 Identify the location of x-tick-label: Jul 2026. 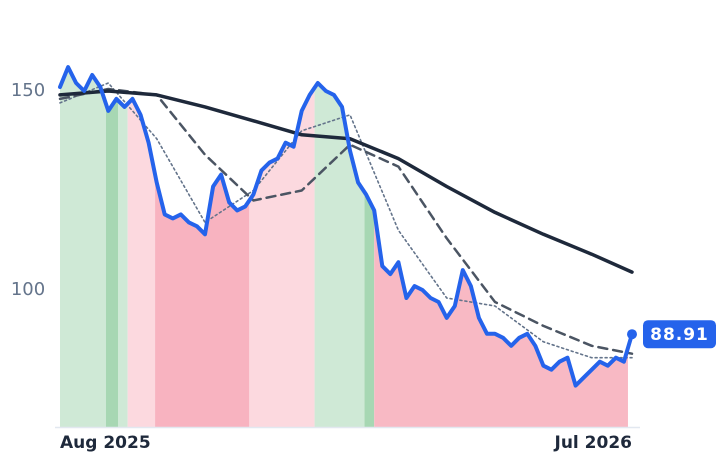
(593, 443).